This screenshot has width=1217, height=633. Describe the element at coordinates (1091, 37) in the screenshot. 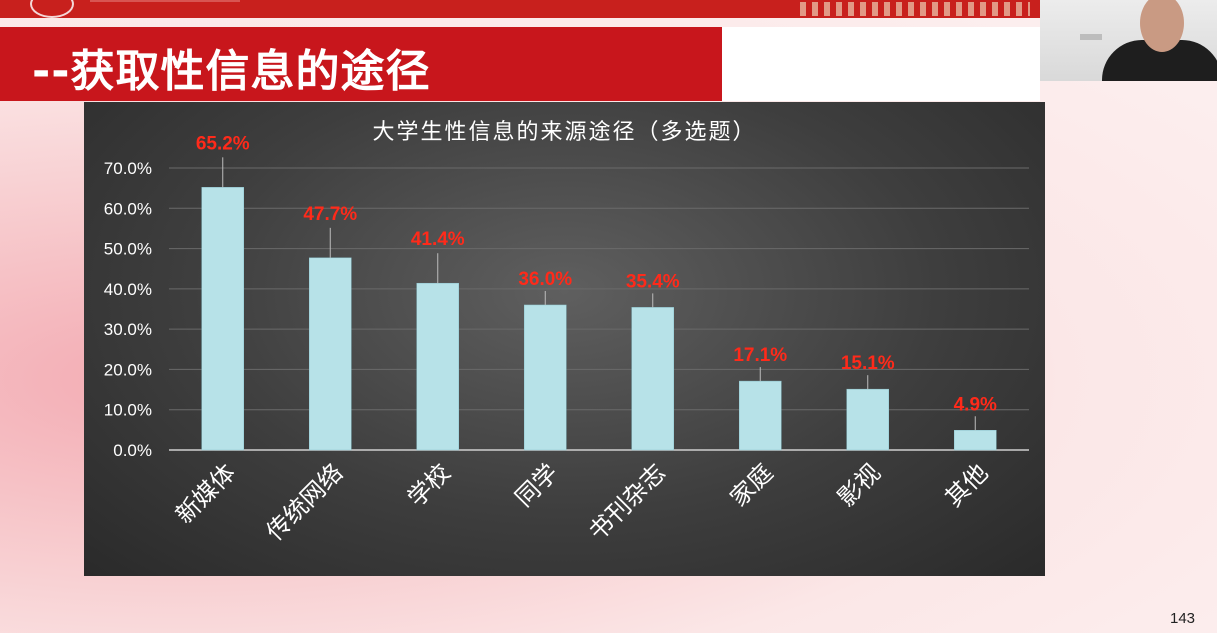

I see `wall-sign` at that location.